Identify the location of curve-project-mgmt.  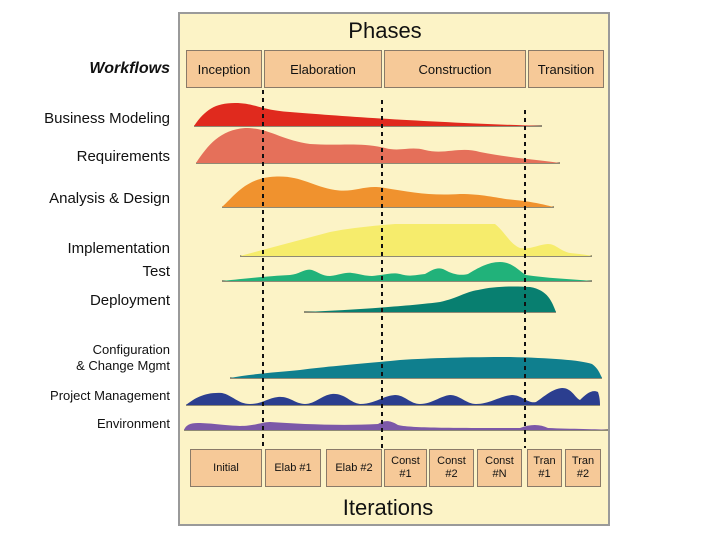
(393, 396).